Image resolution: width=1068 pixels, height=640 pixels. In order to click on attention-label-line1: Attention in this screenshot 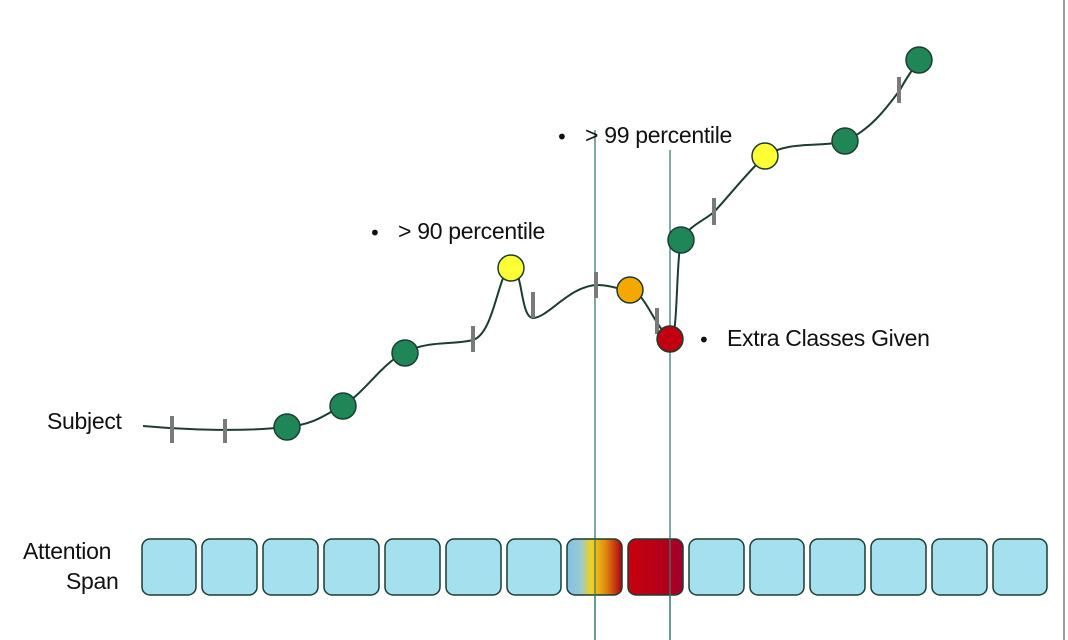, I will do `click(67, 551)`.